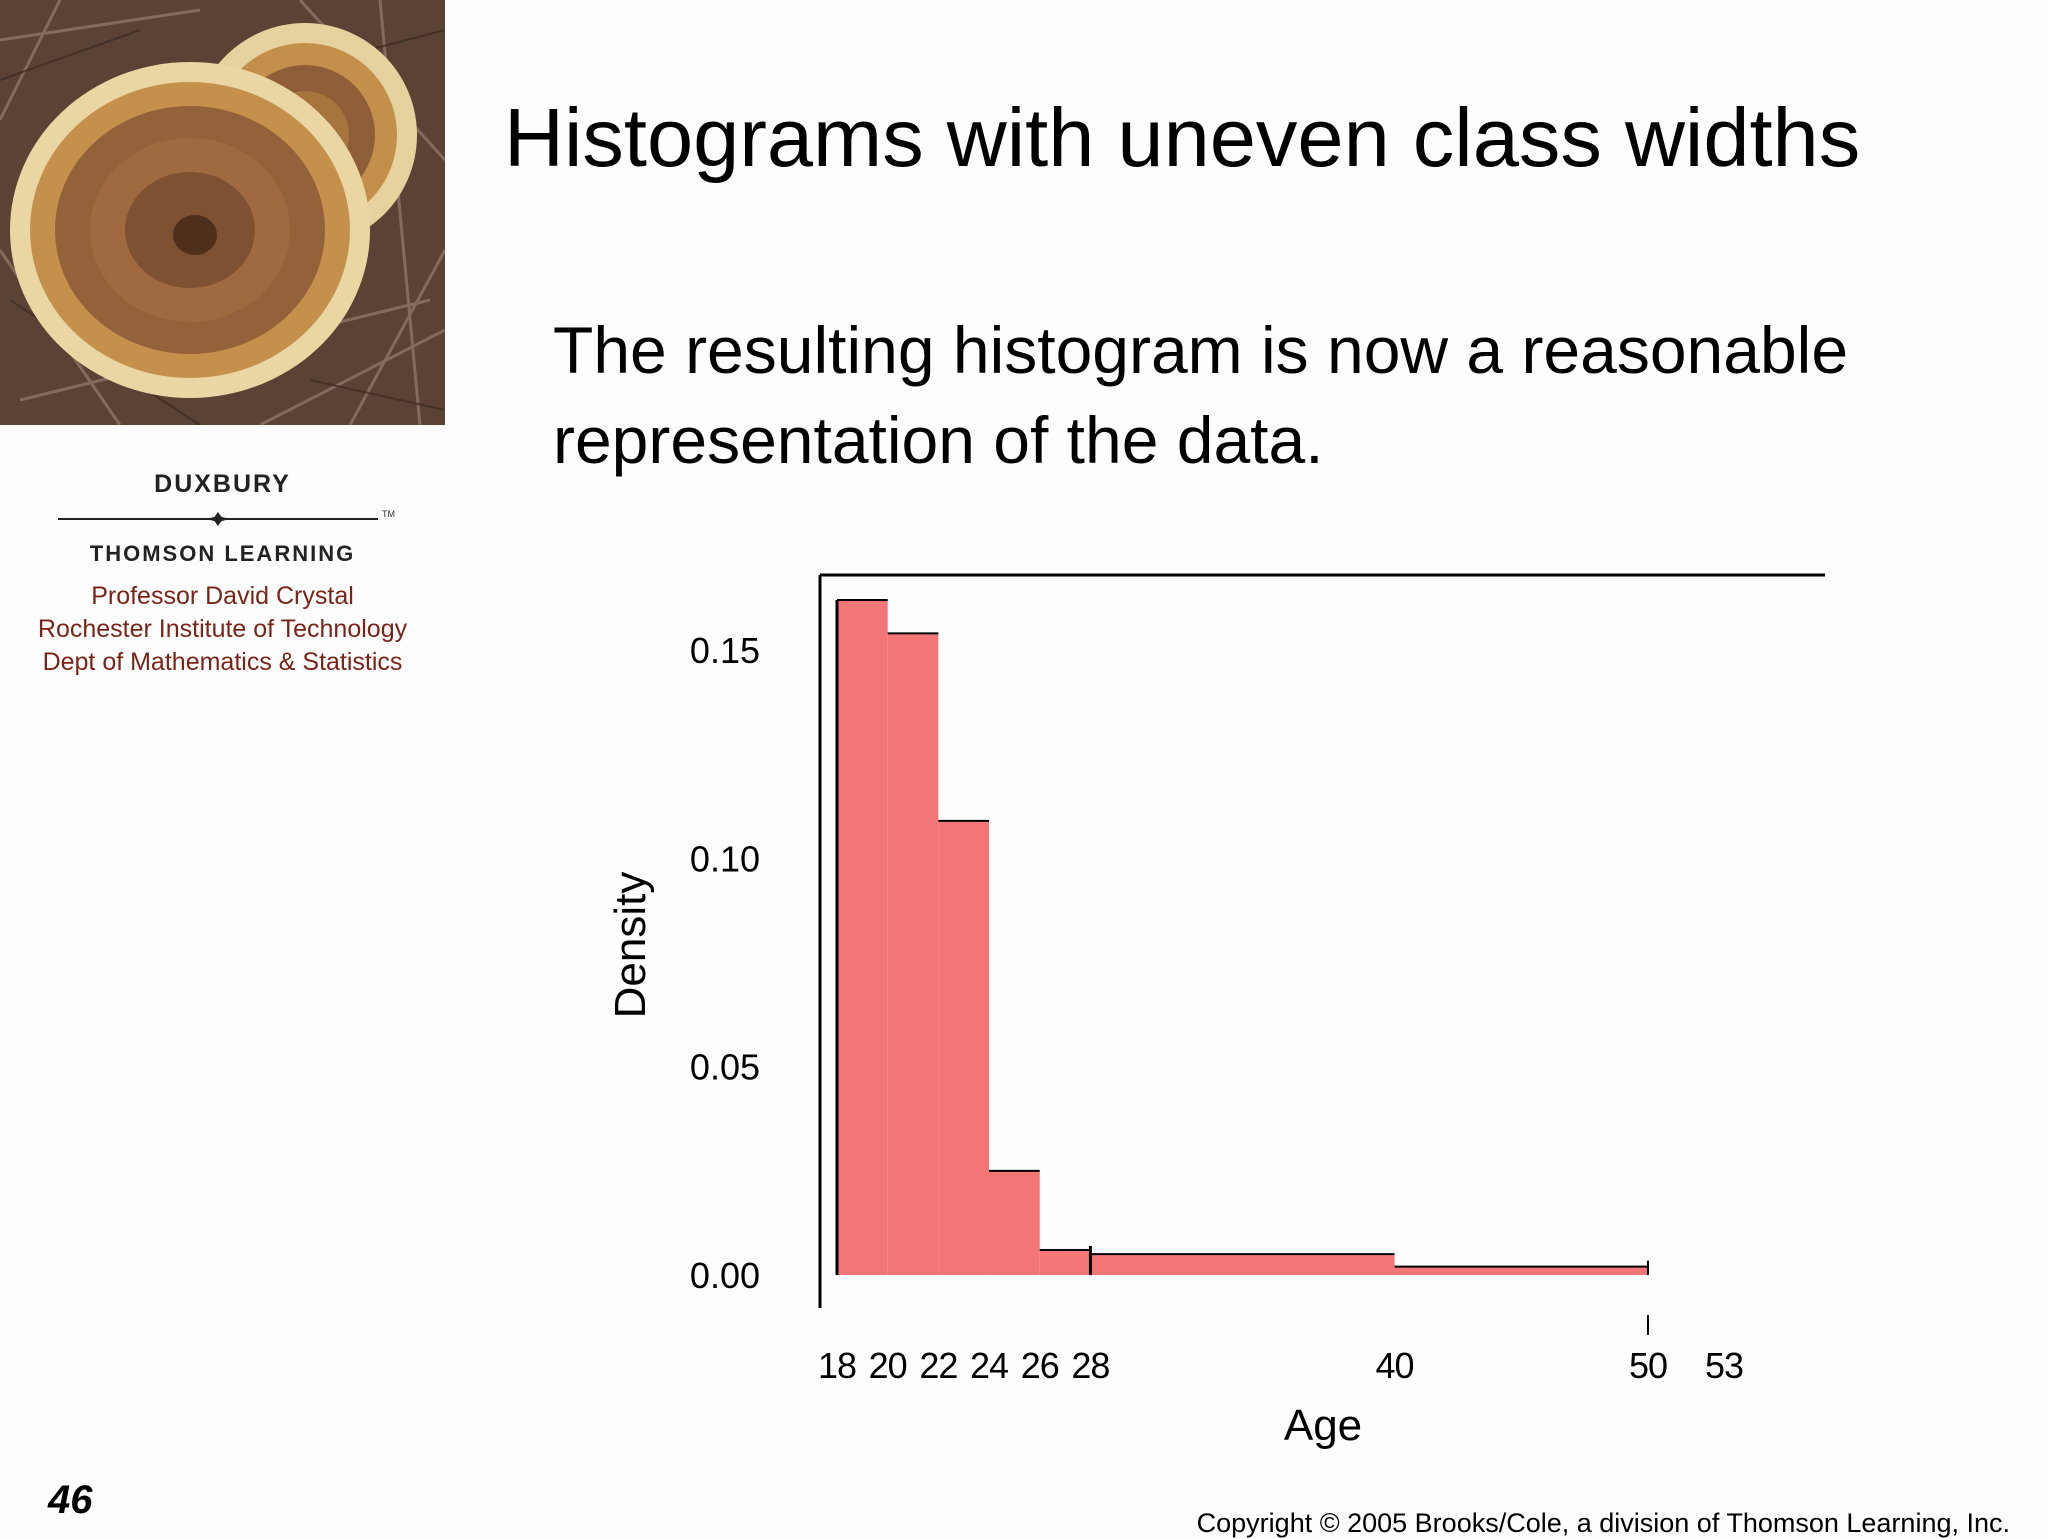 Image resolution: width=2048 pixels, height=1539 pixels. I want to click on trademark-mark: TM, so click(388, 514).